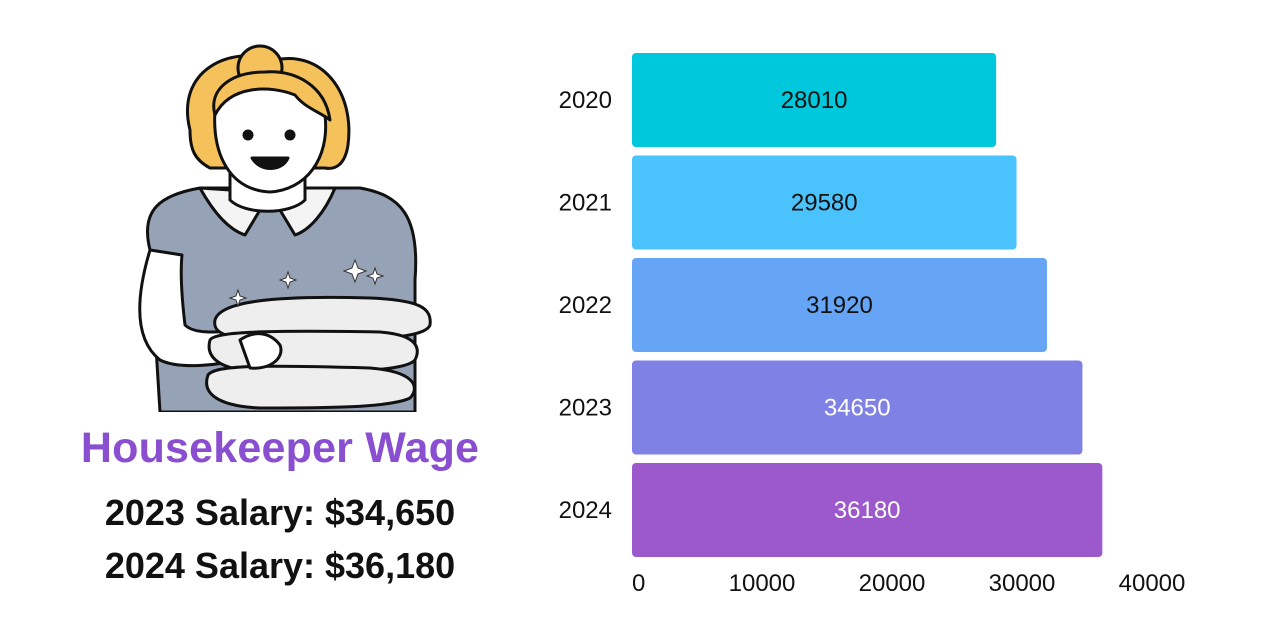 The width and height of the screenshot is (1280, 640). I want to click on x-tick-label-20000: 20000, so click(892, 583).